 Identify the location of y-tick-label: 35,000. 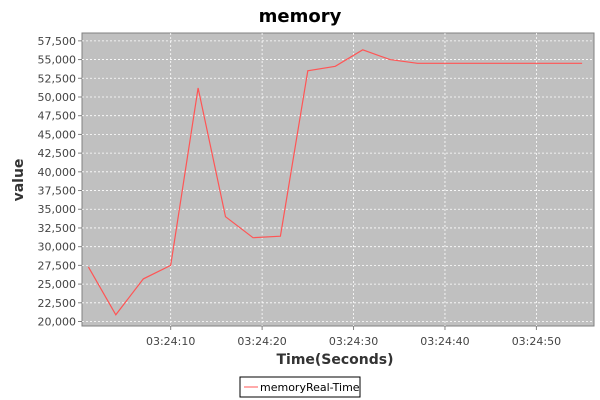
(57, 209).